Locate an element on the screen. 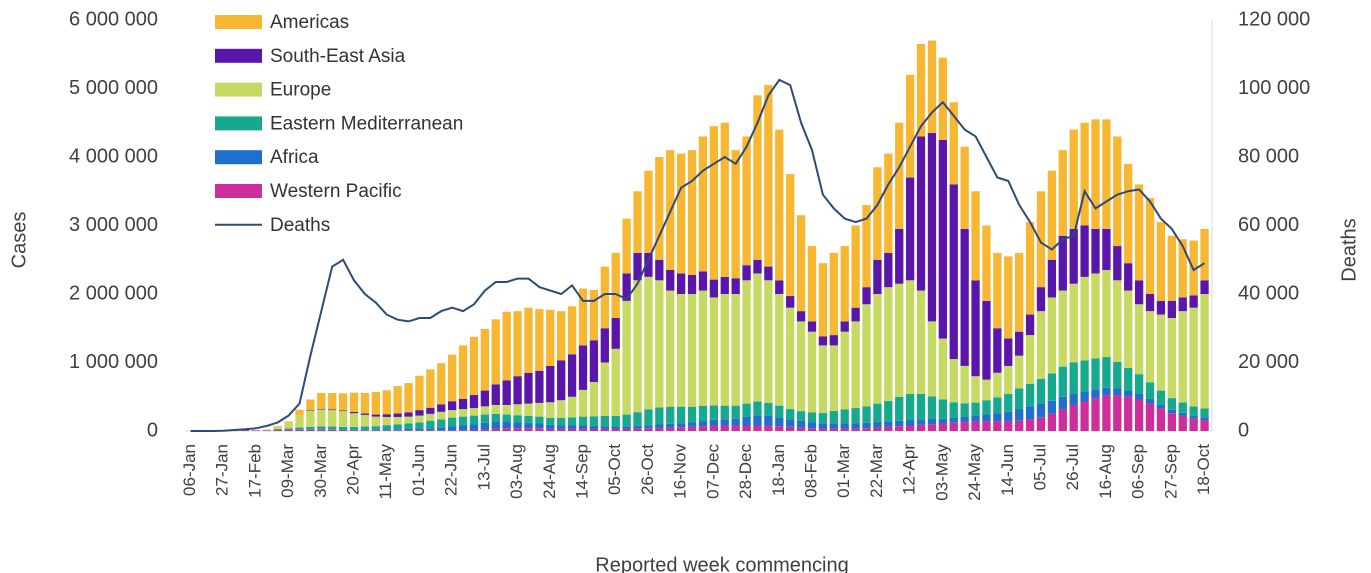 Image resolution: width=1371 pixels, height=573 pixels. x-tick-label: 03-May is located at coordinates (941, 472).